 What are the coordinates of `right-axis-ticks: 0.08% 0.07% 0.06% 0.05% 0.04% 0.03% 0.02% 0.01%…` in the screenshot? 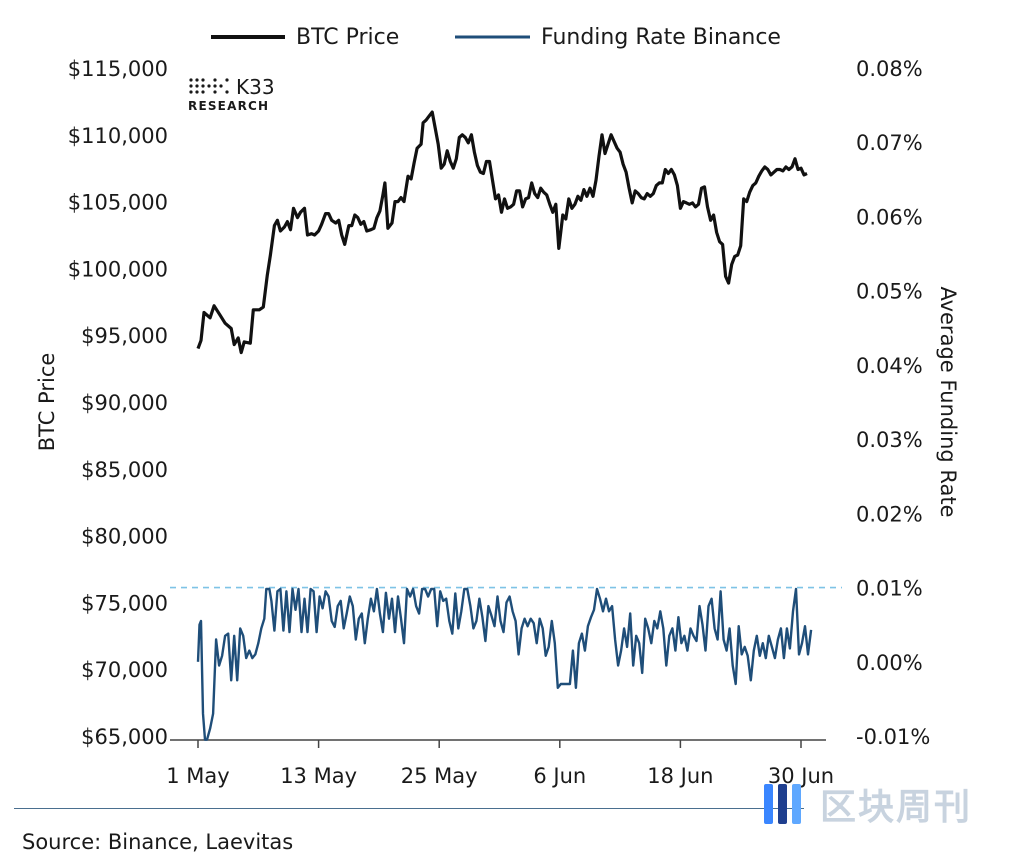 It's located at (893, 403).